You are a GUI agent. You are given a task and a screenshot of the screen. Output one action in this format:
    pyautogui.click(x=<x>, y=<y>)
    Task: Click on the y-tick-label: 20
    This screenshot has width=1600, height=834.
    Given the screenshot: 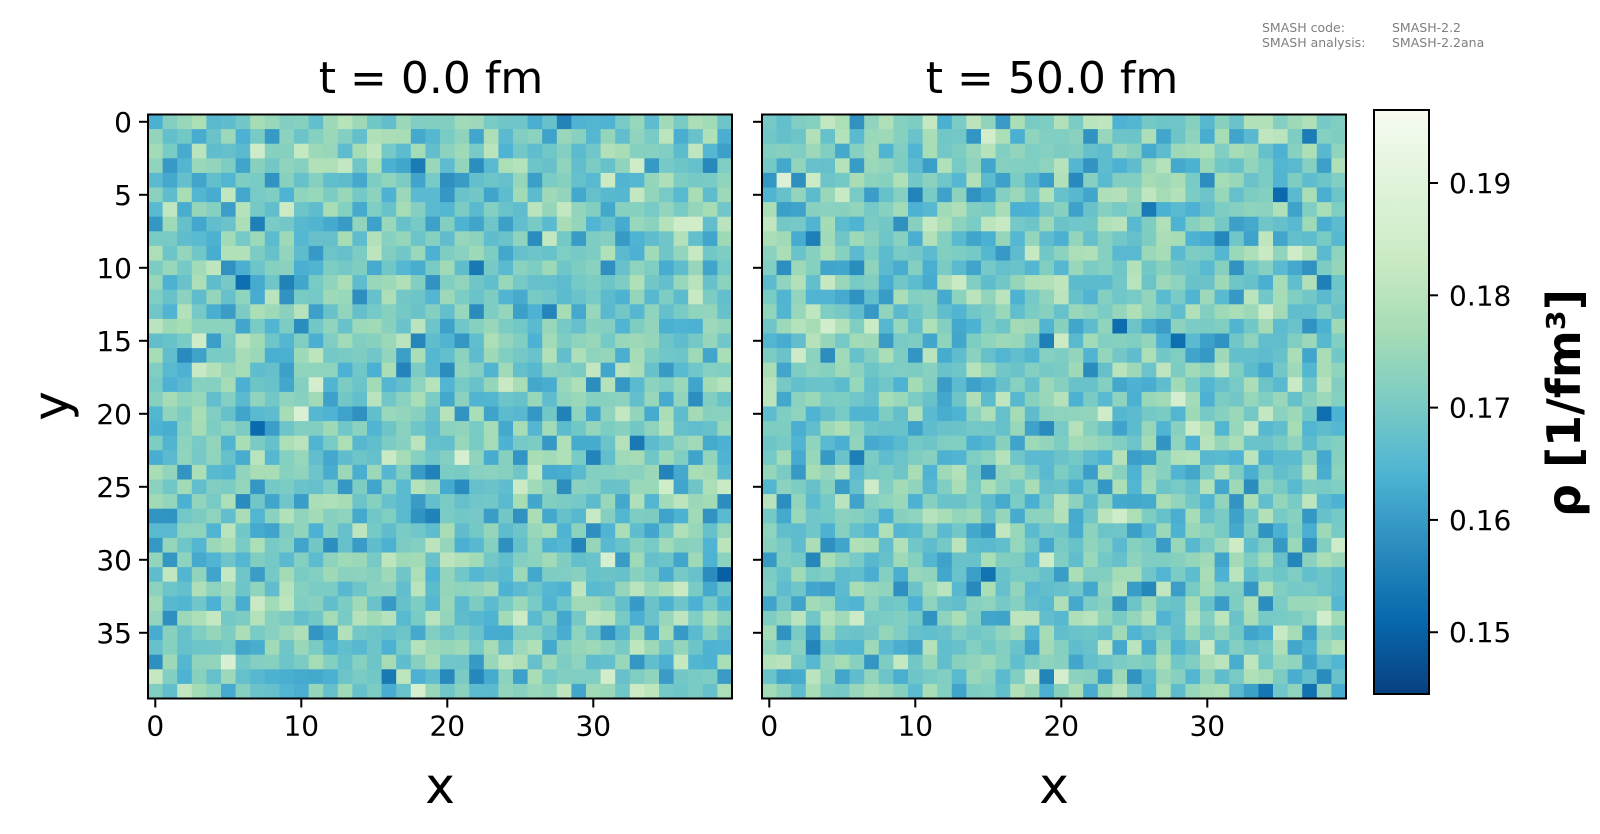 What is the action you would take?
    pyautogui.click(x=114, y=414)
    